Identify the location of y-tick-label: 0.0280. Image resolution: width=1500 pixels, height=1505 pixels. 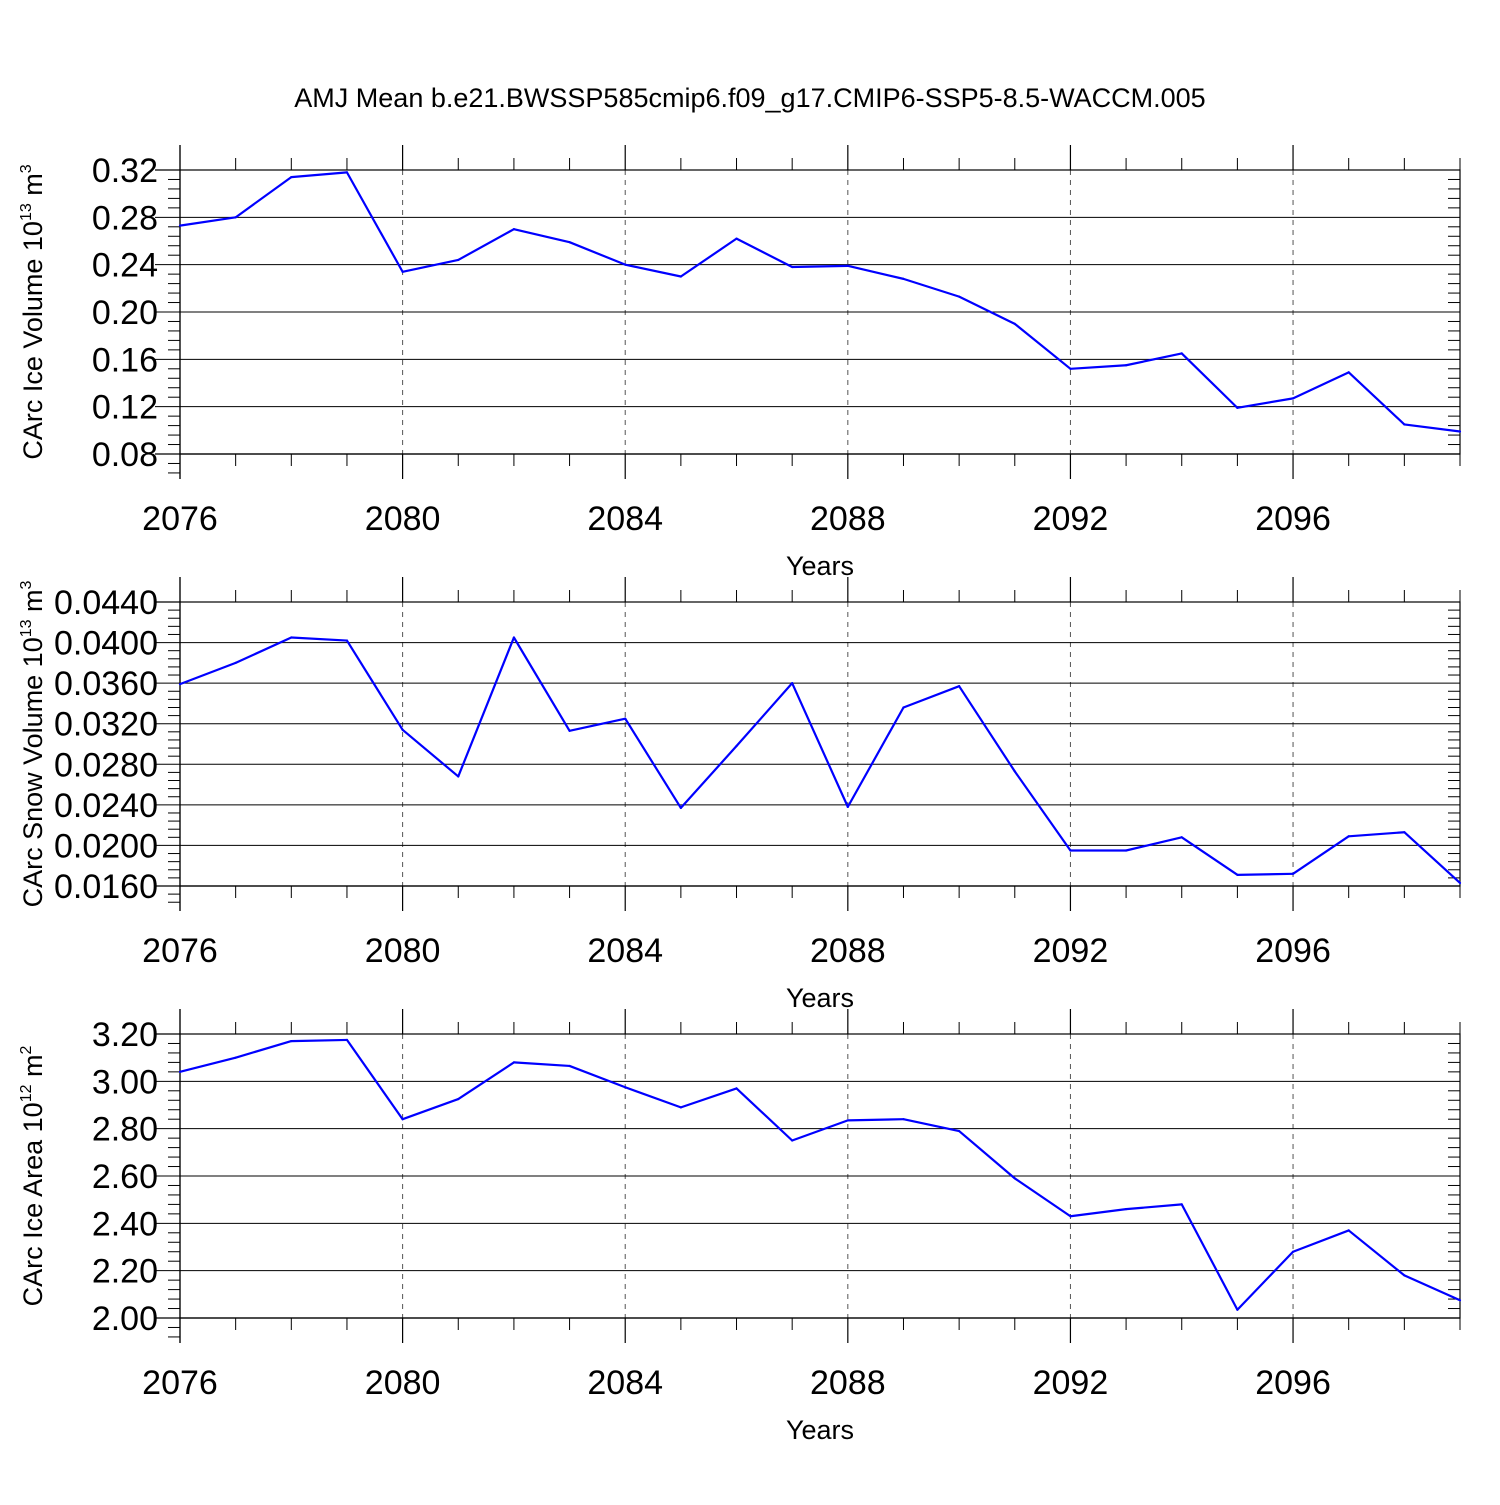
(106, 765).